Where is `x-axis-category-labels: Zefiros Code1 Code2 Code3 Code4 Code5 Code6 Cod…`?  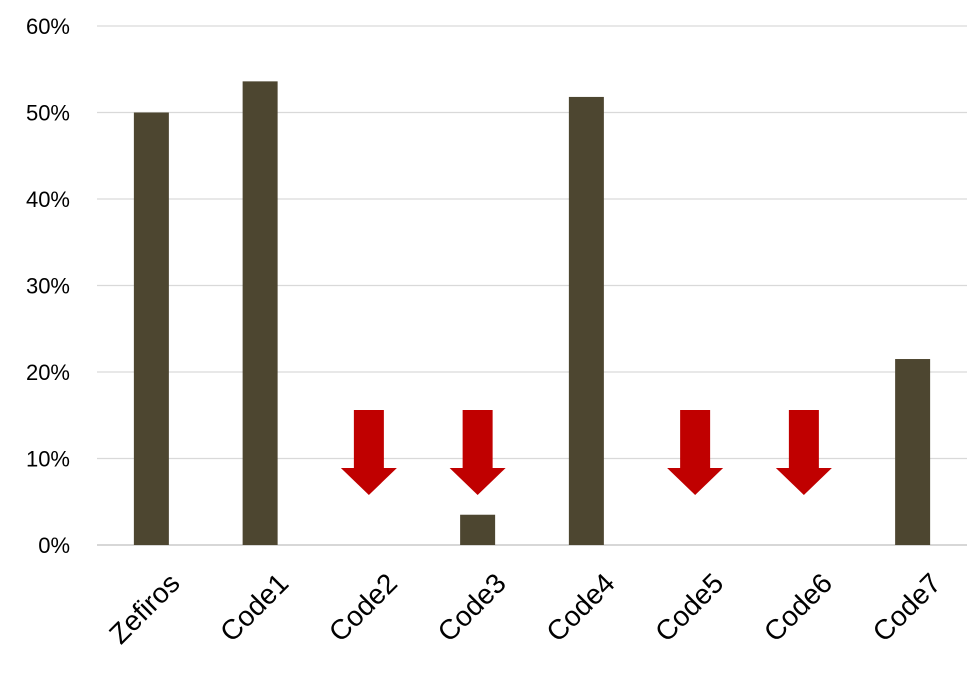 x-axis-category-labels: Zefiros Code1 Code2 Code3 Code4 Code5 Code6 Cod… is located at coordinates (525, 608).